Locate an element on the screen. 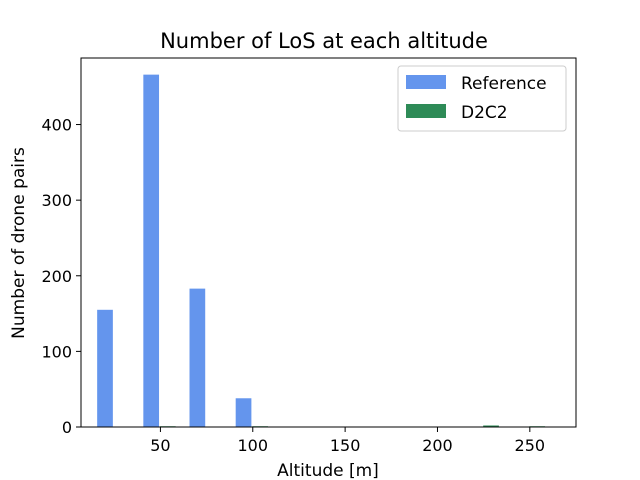 The image size is (640, 480). chart-title: Number of LoS at each altitude is located at coordinates (324, 41).